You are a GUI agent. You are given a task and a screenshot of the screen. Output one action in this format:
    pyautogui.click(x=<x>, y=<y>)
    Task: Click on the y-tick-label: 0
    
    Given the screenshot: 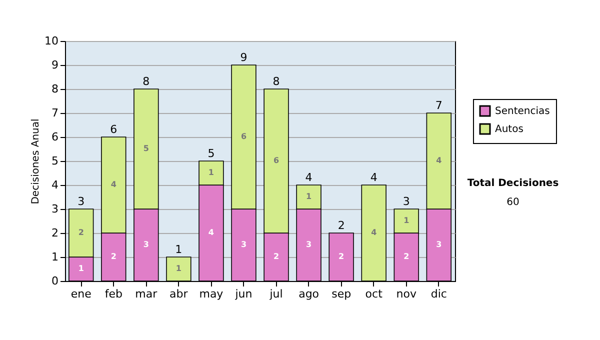 What is the action you would take?
    pyautogui.click(x=55, y=281)
    